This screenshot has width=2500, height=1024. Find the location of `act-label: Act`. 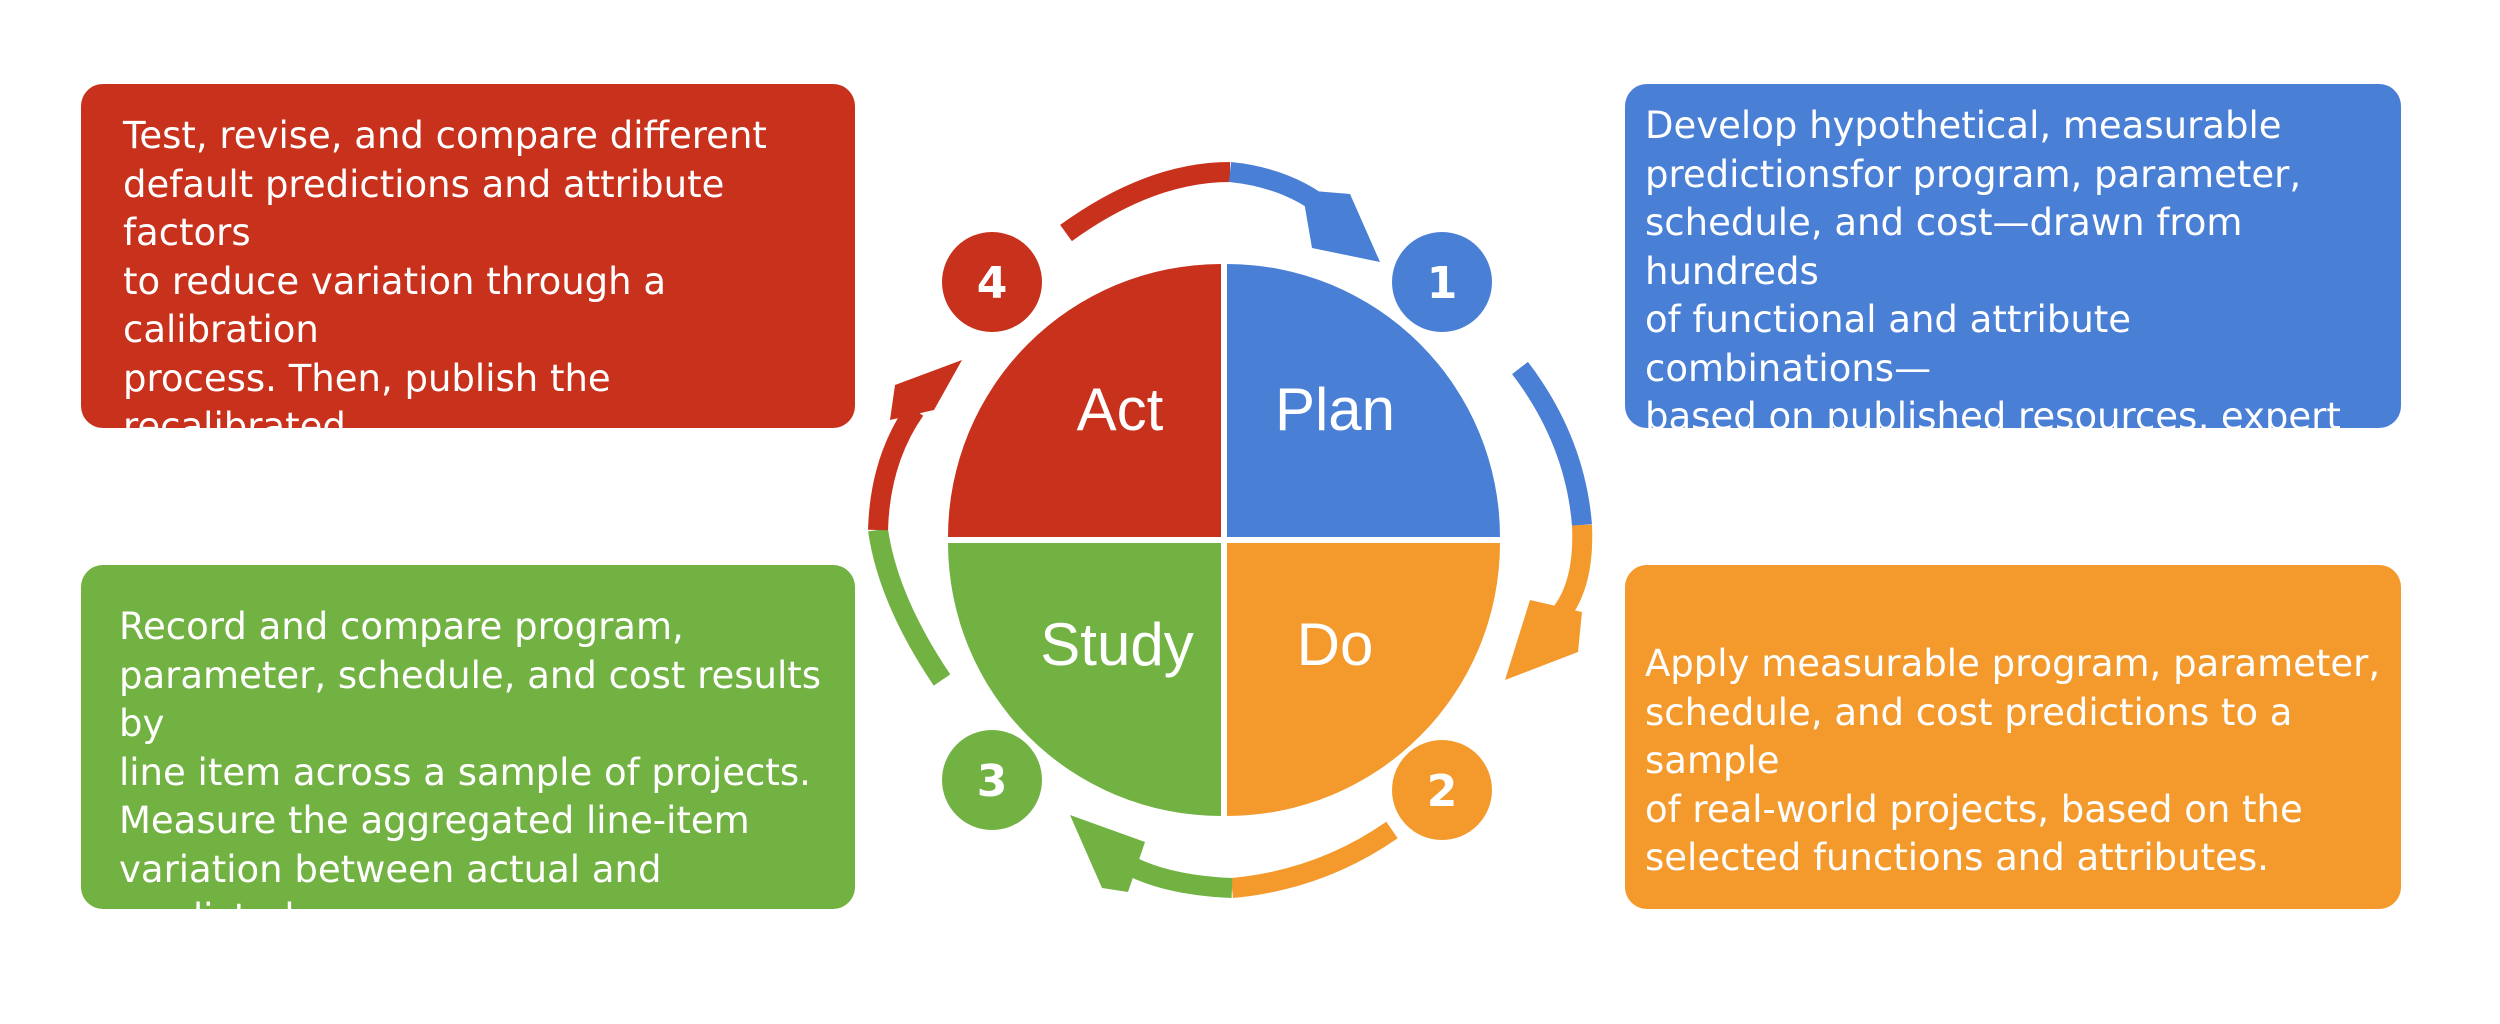

act-label: Act is located at coordinates (1120, 409).